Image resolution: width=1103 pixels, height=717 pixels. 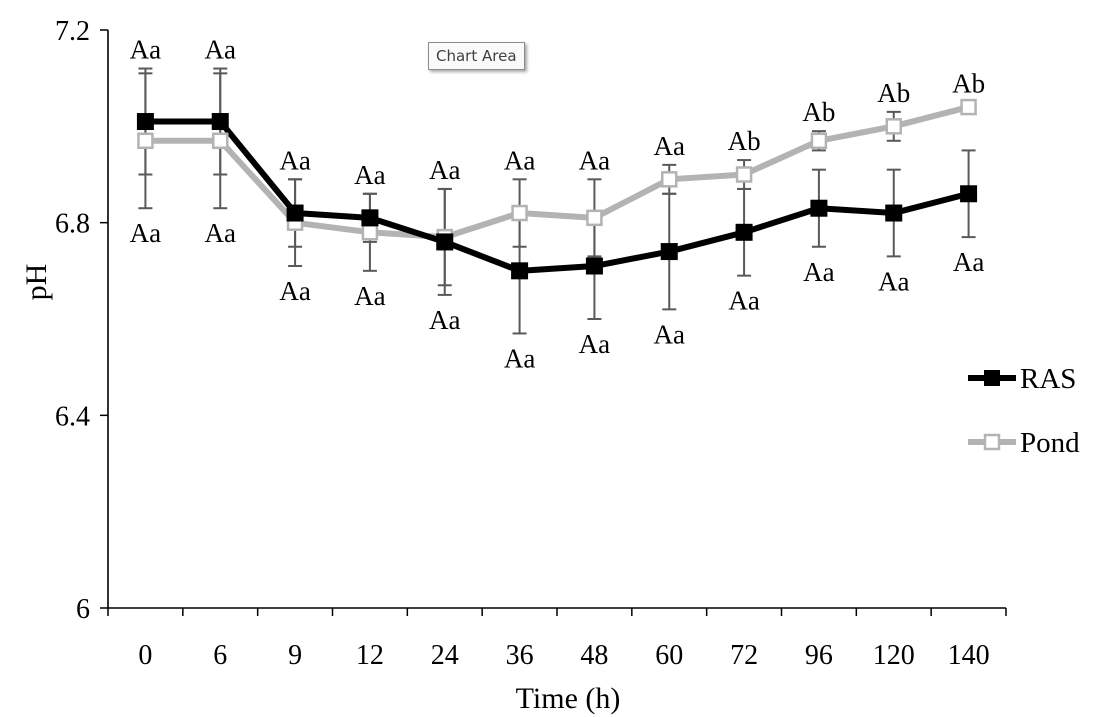 I want to click on legend-marker-pond, so click(x=992, y=442).